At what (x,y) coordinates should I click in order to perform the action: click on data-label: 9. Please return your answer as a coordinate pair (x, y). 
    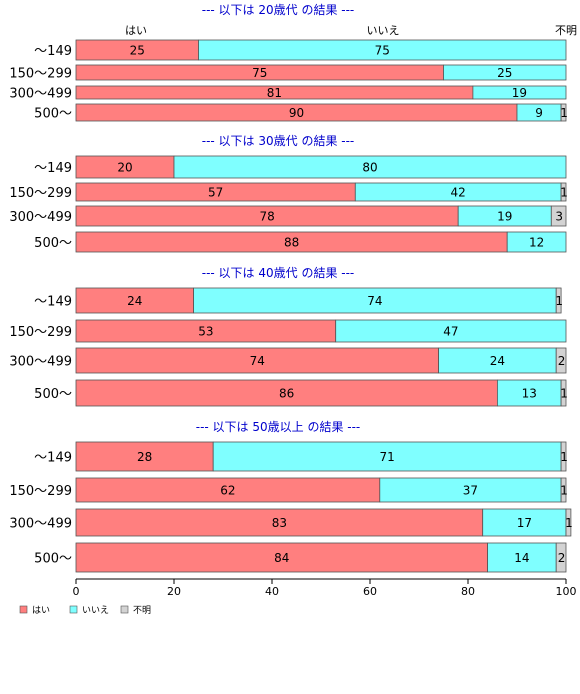
    Looking at the image, I should click on (539, 113).